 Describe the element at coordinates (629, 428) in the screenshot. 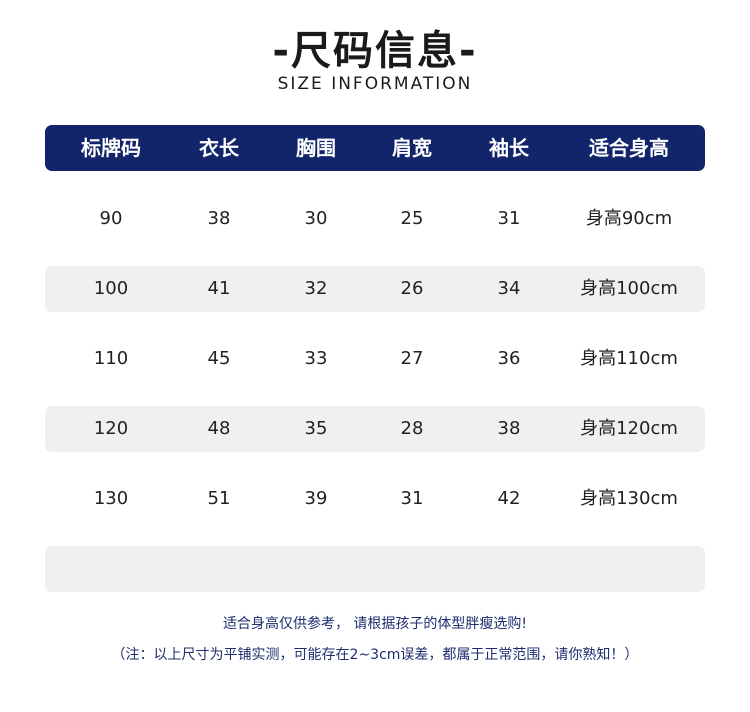

I see `table-cell: 身高120cm` at that location.